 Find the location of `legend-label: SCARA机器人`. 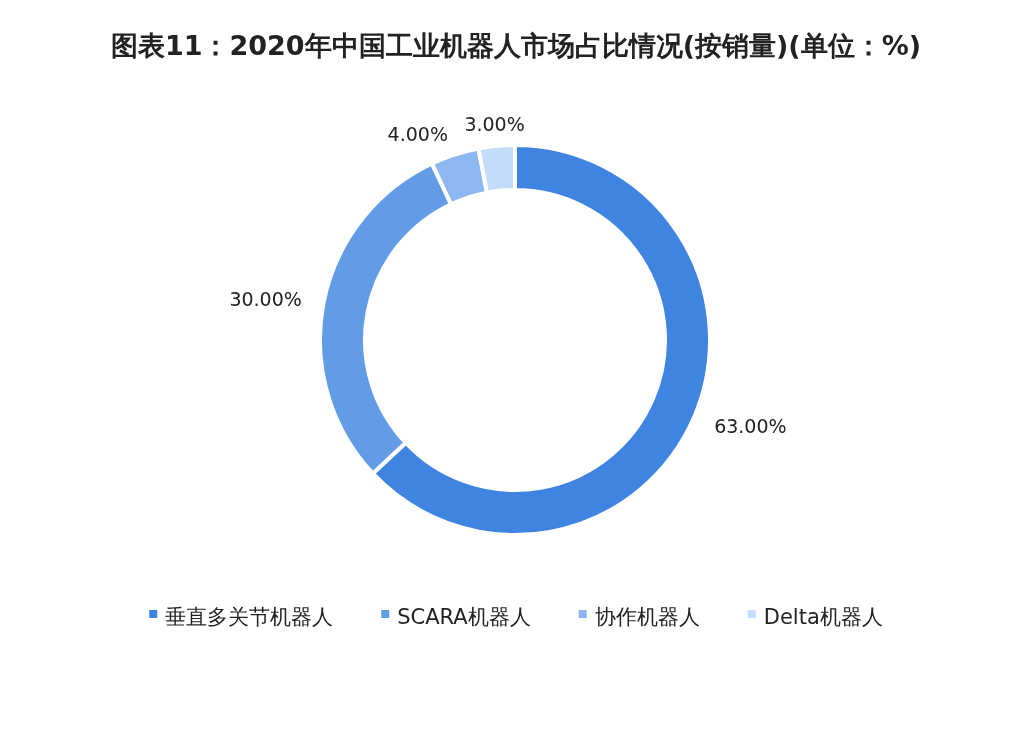

legend-label: SCARA机器人 is located at coordinates (464, 617).